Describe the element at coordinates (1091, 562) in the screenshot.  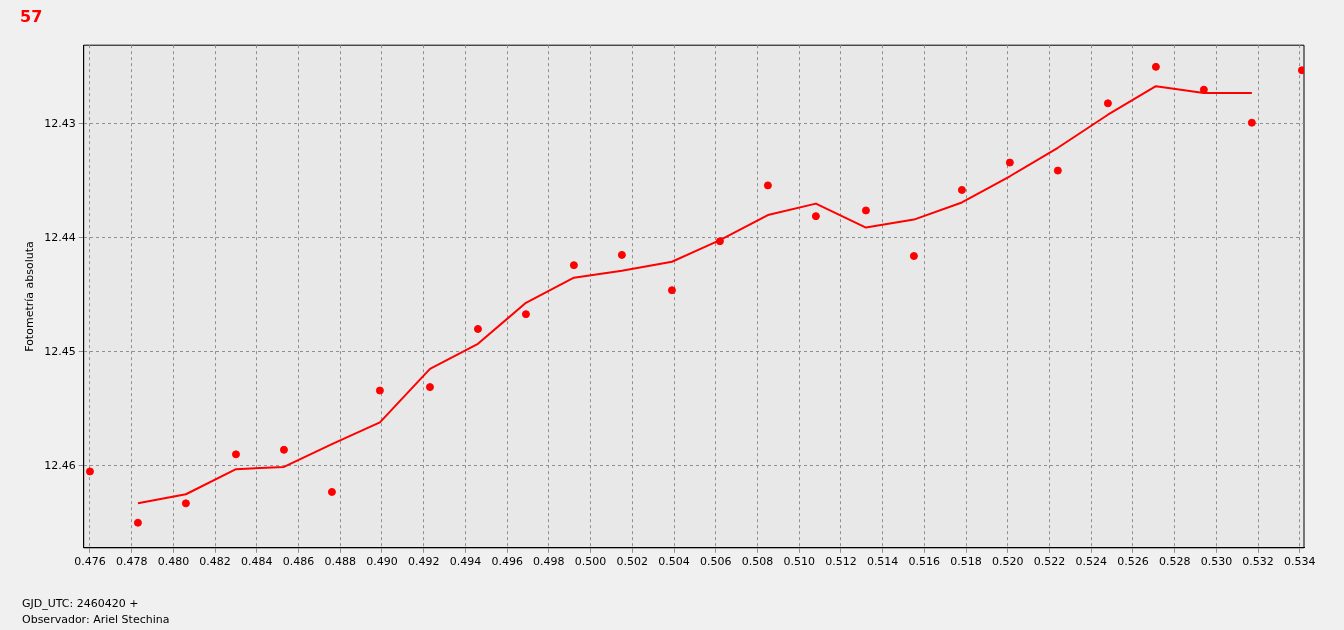
I see `x-tick-label: 0.524` at that location.